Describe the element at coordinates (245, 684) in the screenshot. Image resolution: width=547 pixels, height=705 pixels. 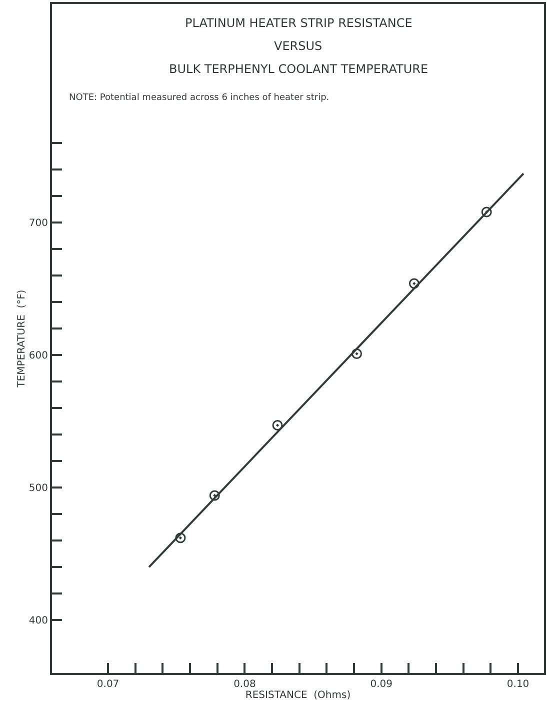
I see `x-tick-label: 0.08` at that location.